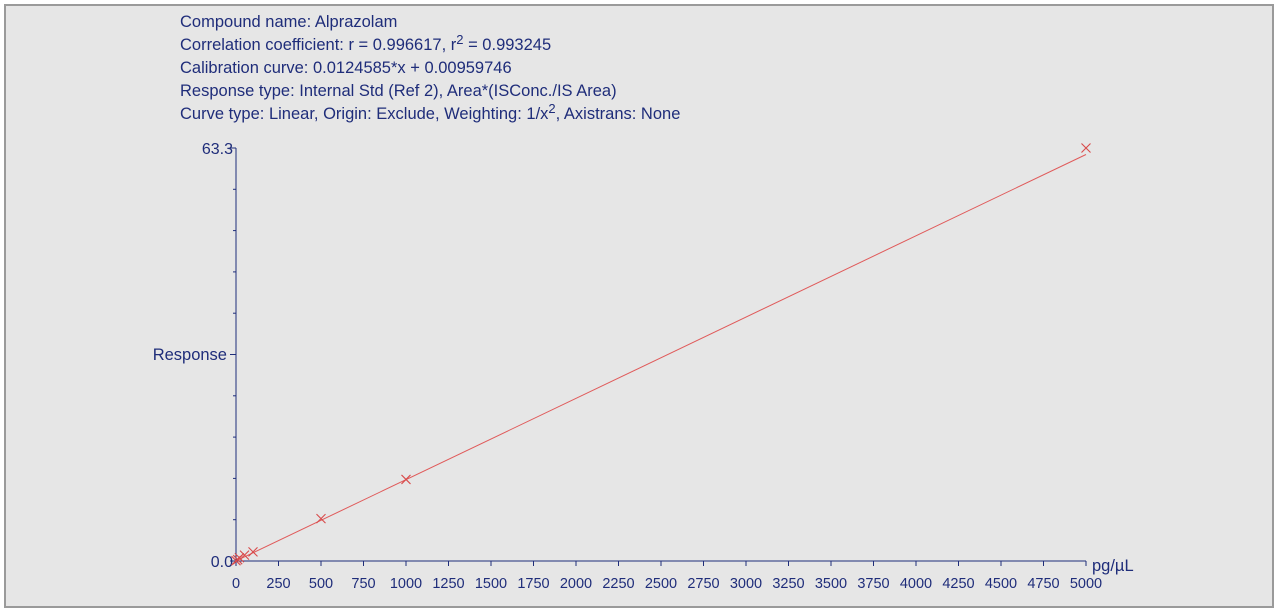 The height and width of the screenshot is (614, 1280). Describe the element at coordinates (222, 114) in the screenshot. I see `curve-type-label: Curve type:` at that location.